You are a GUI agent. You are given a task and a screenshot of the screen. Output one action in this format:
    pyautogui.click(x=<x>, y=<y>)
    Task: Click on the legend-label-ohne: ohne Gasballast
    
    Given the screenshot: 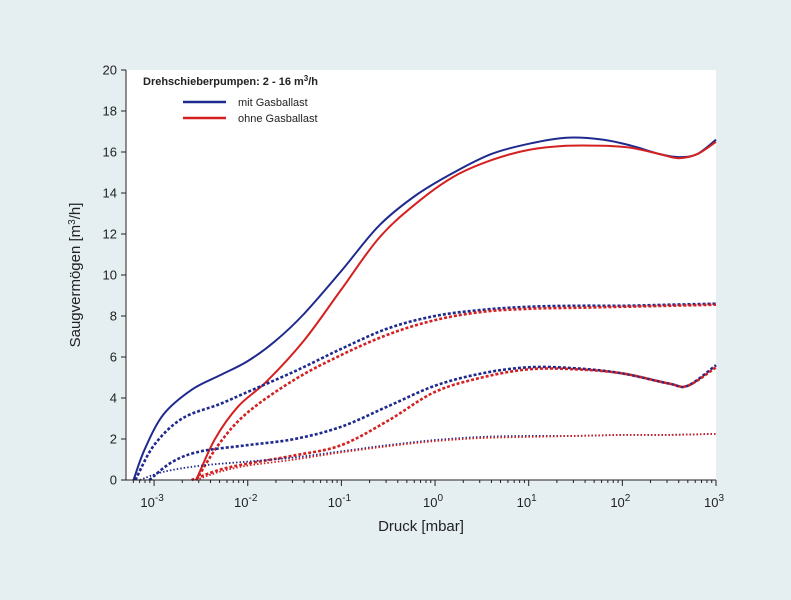 What is the action you would take?
    pyautogui.click(x=278, y=119)
    